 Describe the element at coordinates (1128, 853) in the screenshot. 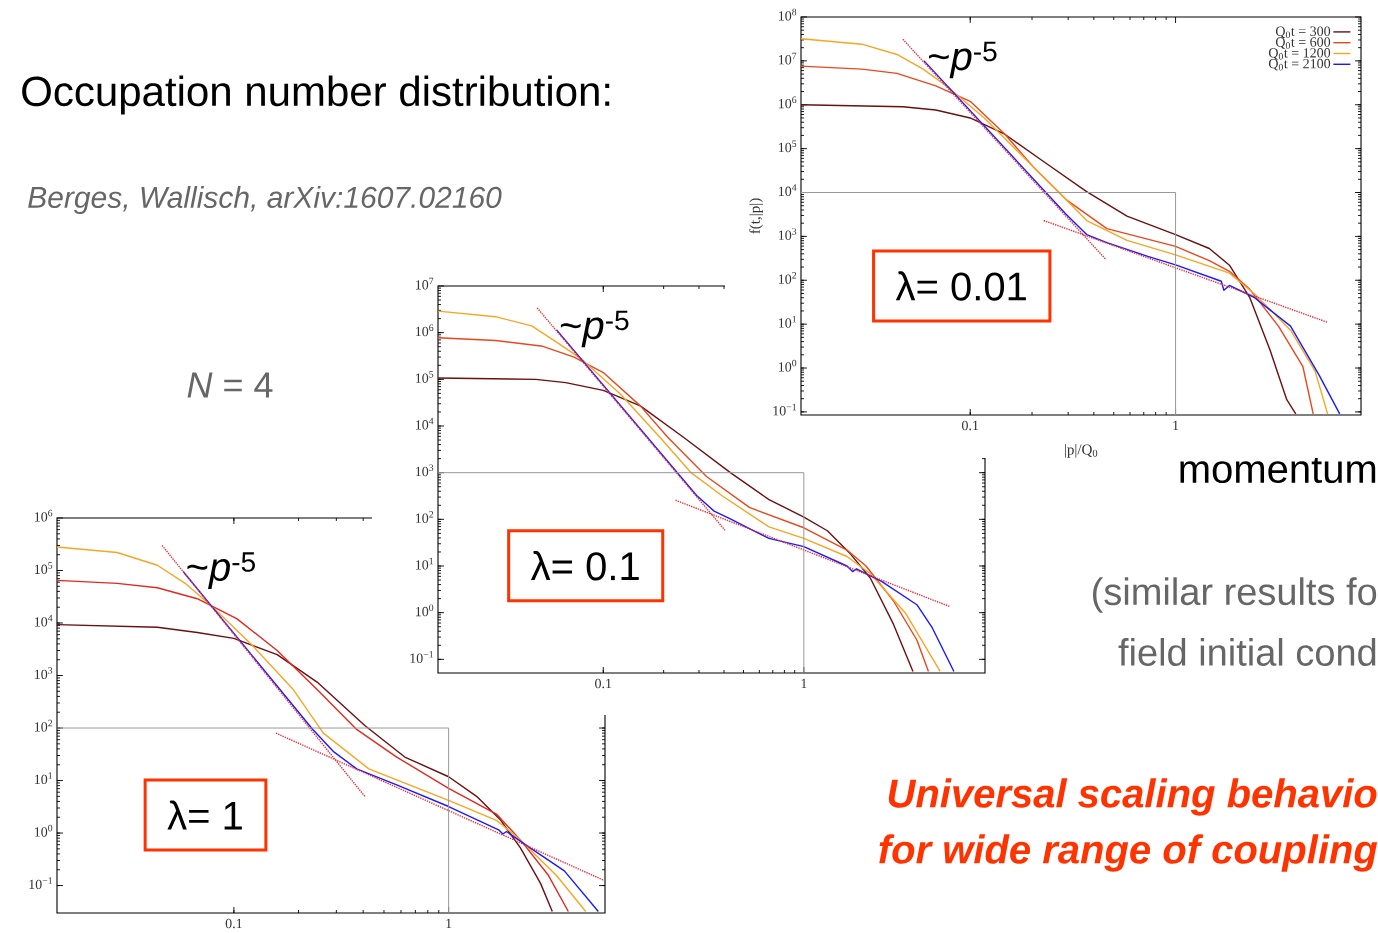

I see `text: for wide range of coupling` at that location.